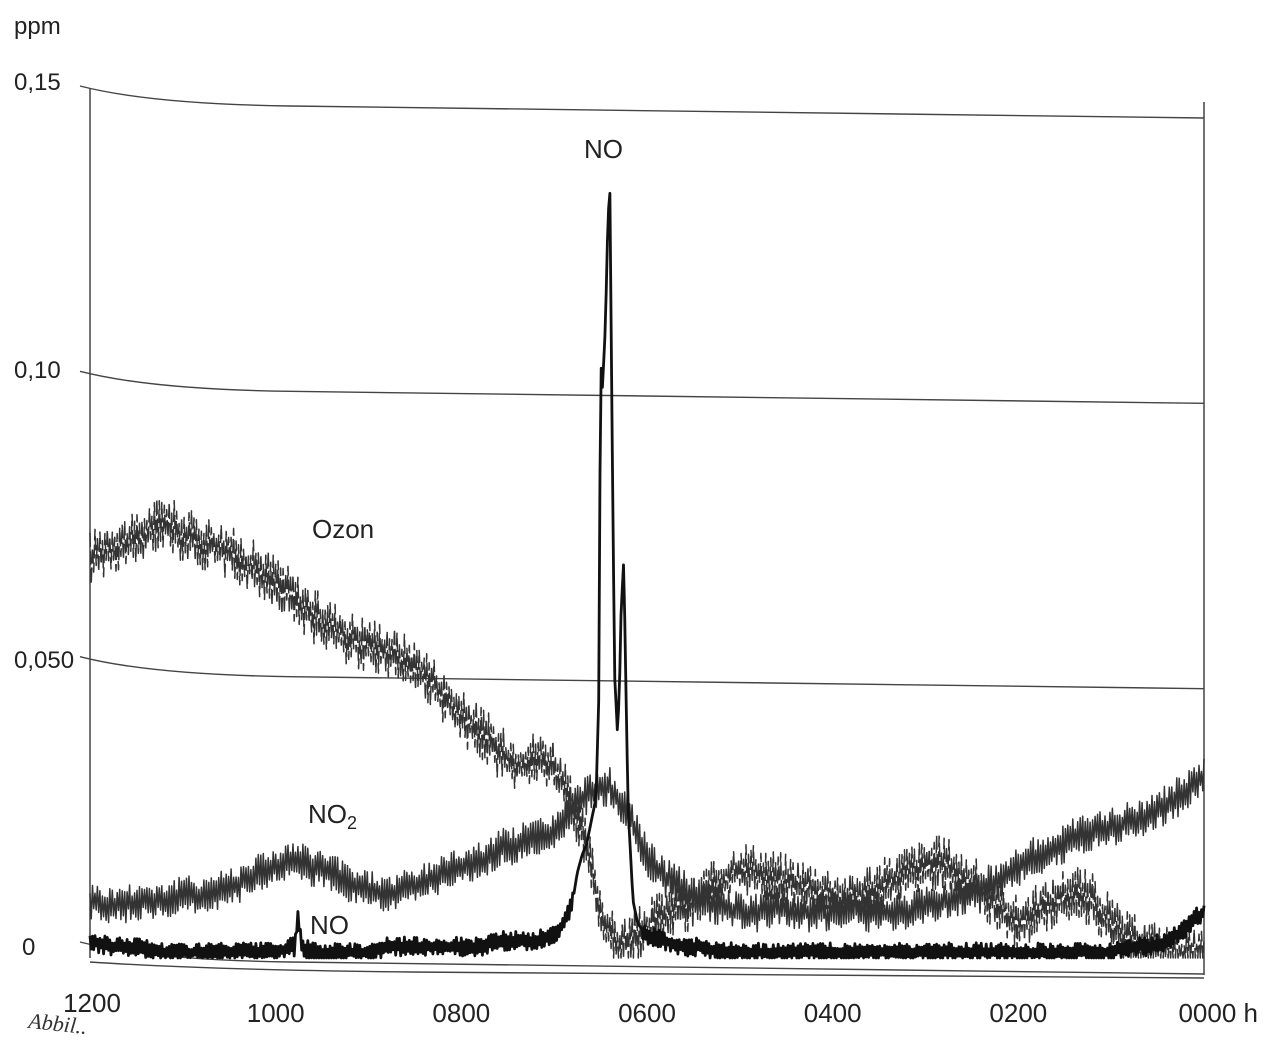  What do you see at coordinates (44, 515) in the screenshot?
I see `y-tick-labels: 0 0,050 0,10 0,15` at bounding box center [44, 515].